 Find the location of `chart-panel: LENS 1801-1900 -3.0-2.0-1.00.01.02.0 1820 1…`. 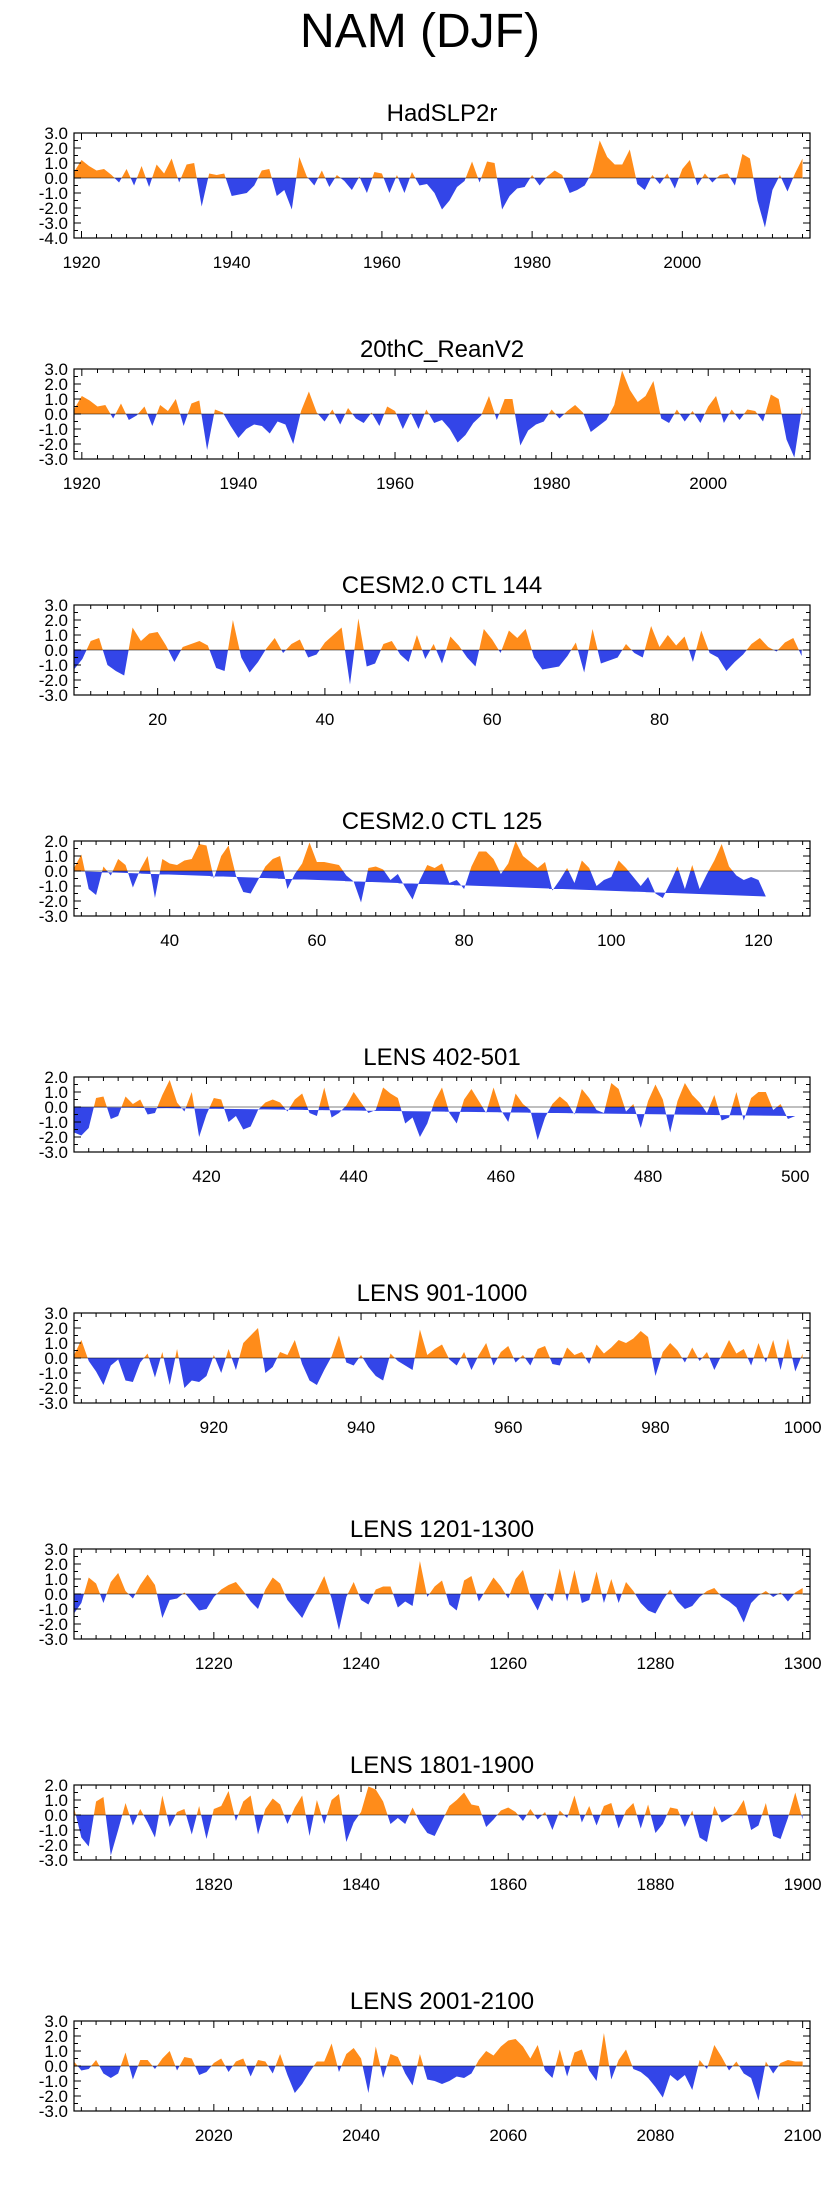

chart-panel: LENS 1801-1900 -3.0-2.0-1.00.01.02.0 1820 1… is located at coordinates (430, 1823).